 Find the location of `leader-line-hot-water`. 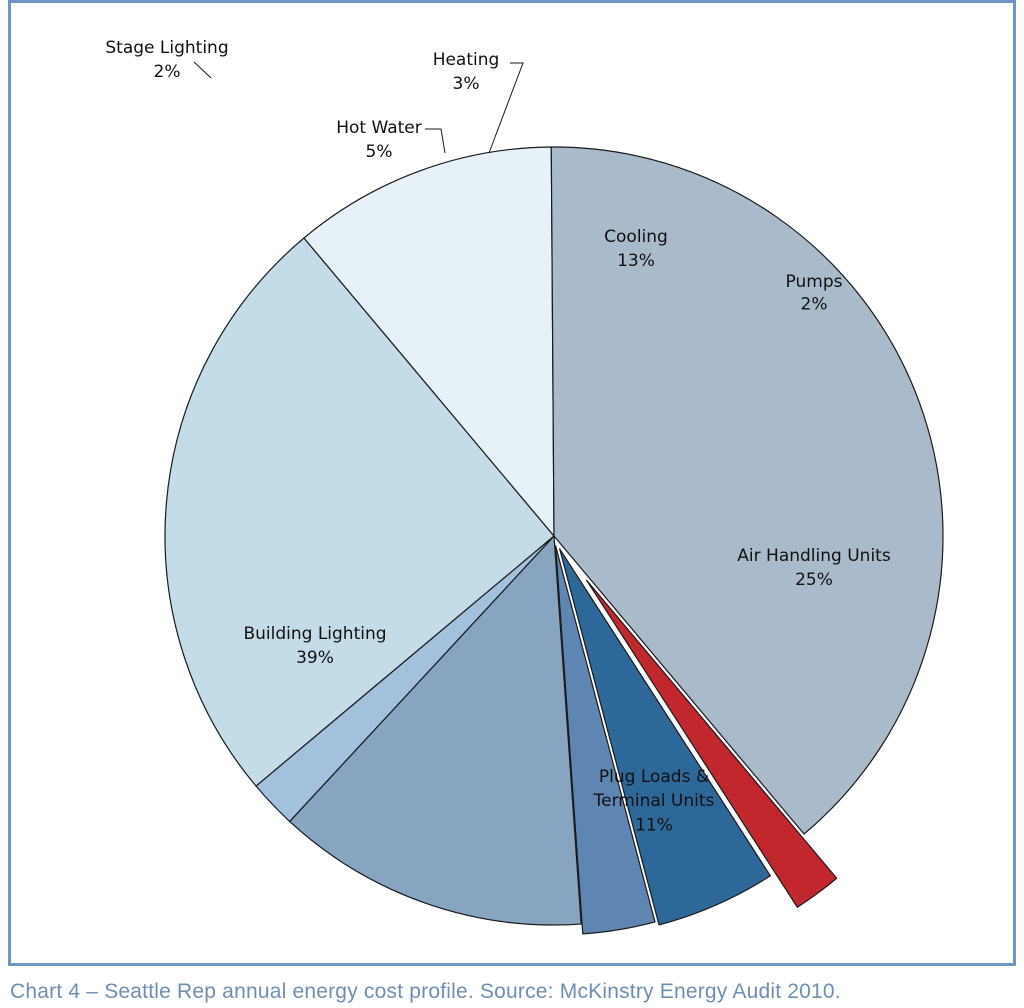

leader-line-hot-water is located at coordinates (435, 141).